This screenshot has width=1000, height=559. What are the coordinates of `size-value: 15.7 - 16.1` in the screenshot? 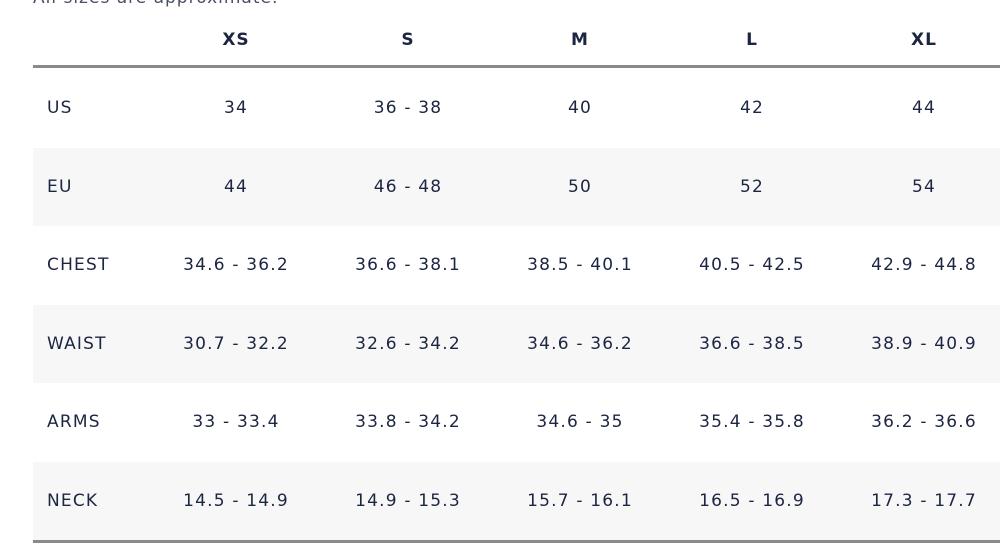 It's located at (580, 500).